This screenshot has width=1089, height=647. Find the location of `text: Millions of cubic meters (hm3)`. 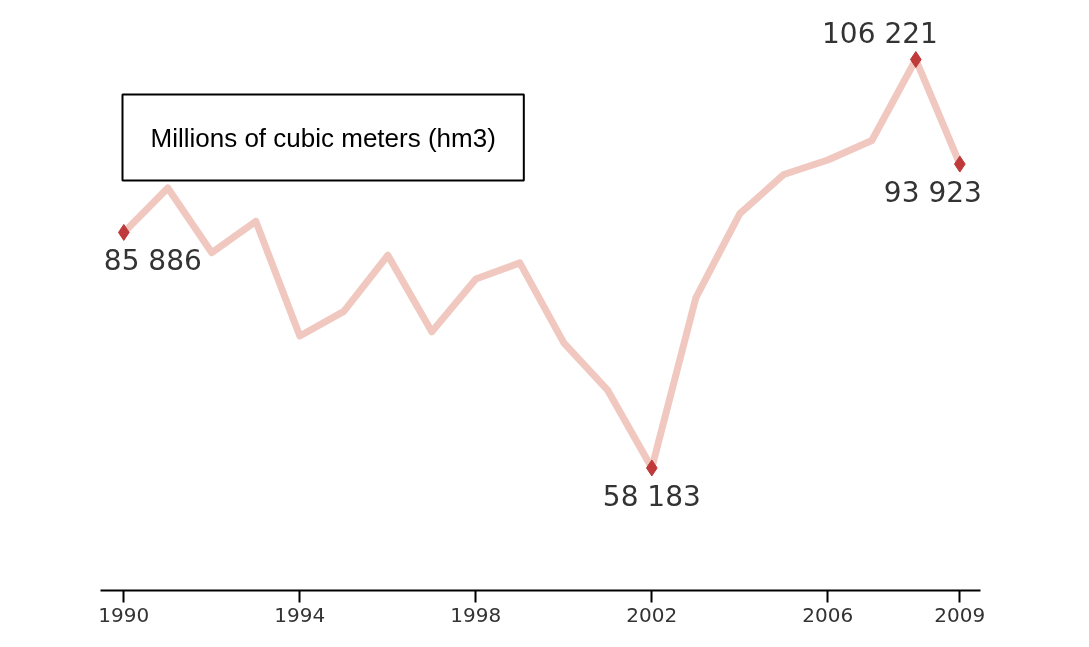

text: Millions of cubic meters (hm3) is located at coordinates (323, 137).